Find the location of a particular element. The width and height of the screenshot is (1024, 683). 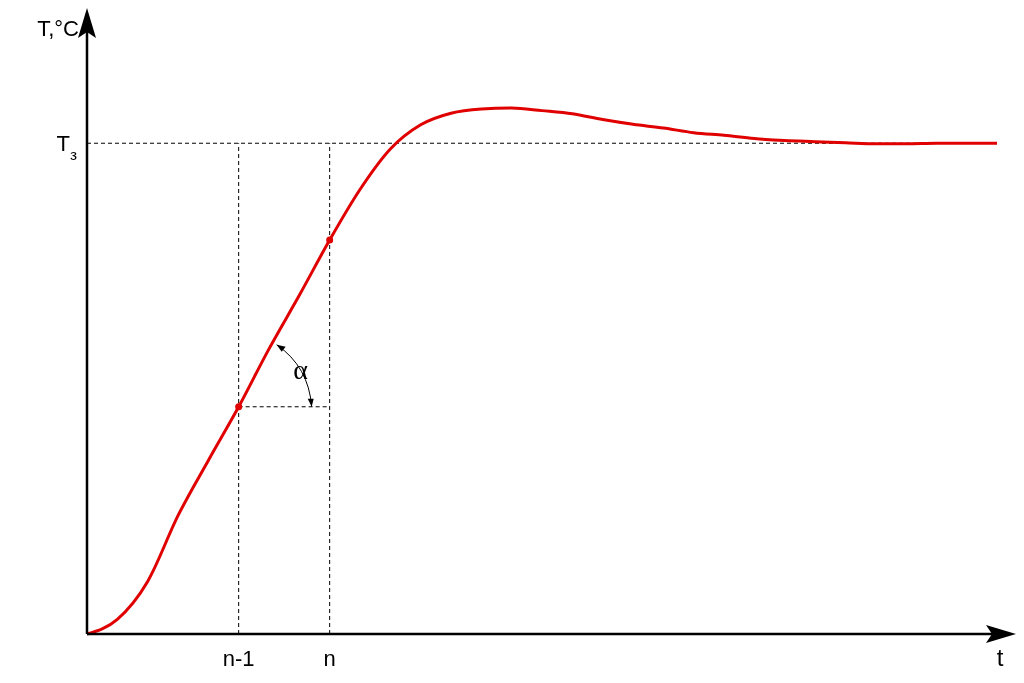

x-tick-label: n-1 is located at coordinates (238, 658).